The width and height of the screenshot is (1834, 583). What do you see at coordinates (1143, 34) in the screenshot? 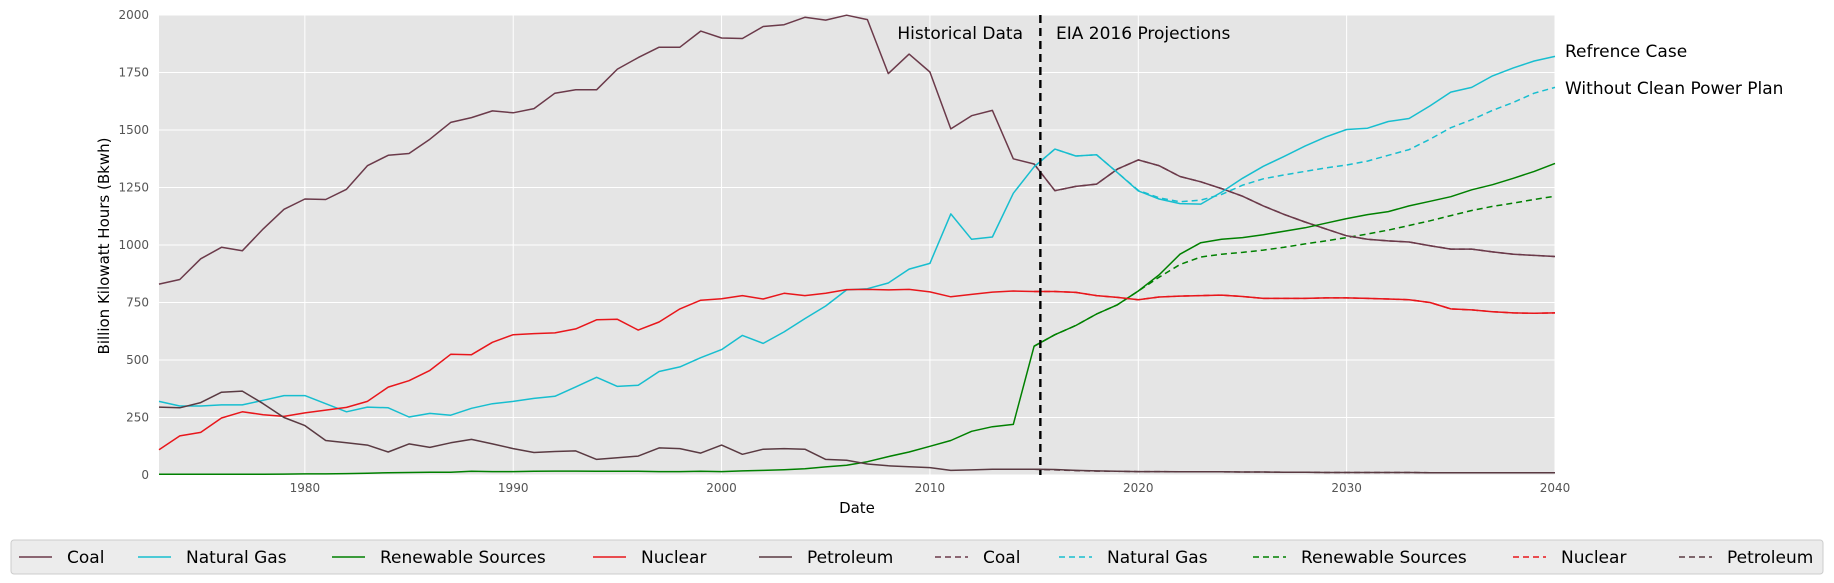
I see `annotation-projections: EIA 2016 Projections` at bounding box center [1143, 34].